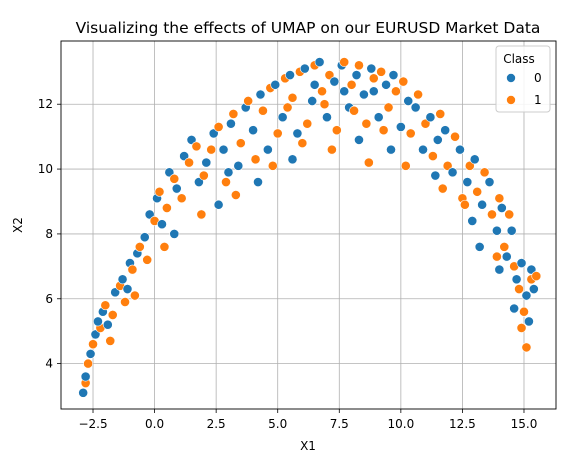 The image size is (564, 467). I want to click on x-tick-label: 12.5, so click(462, 424).